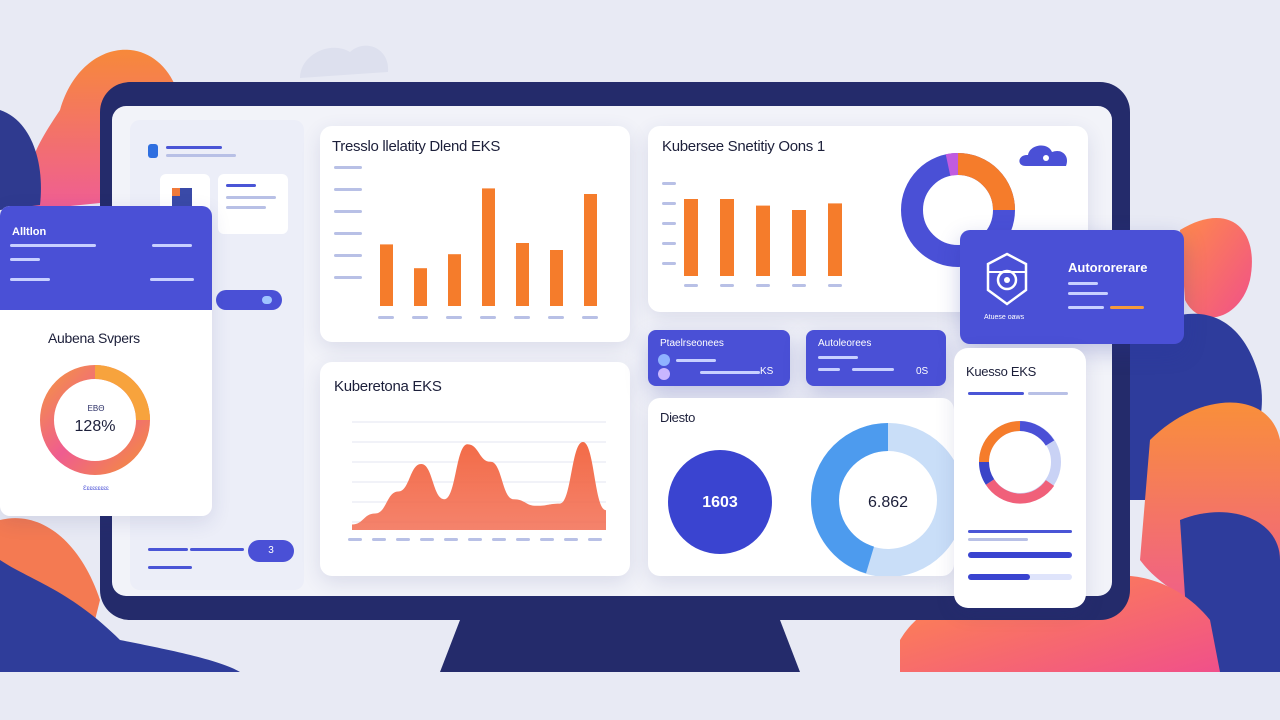 The width and height of the screenshot is (1280, 720). I want to click on sidebar-info-card, so click(253, 204).